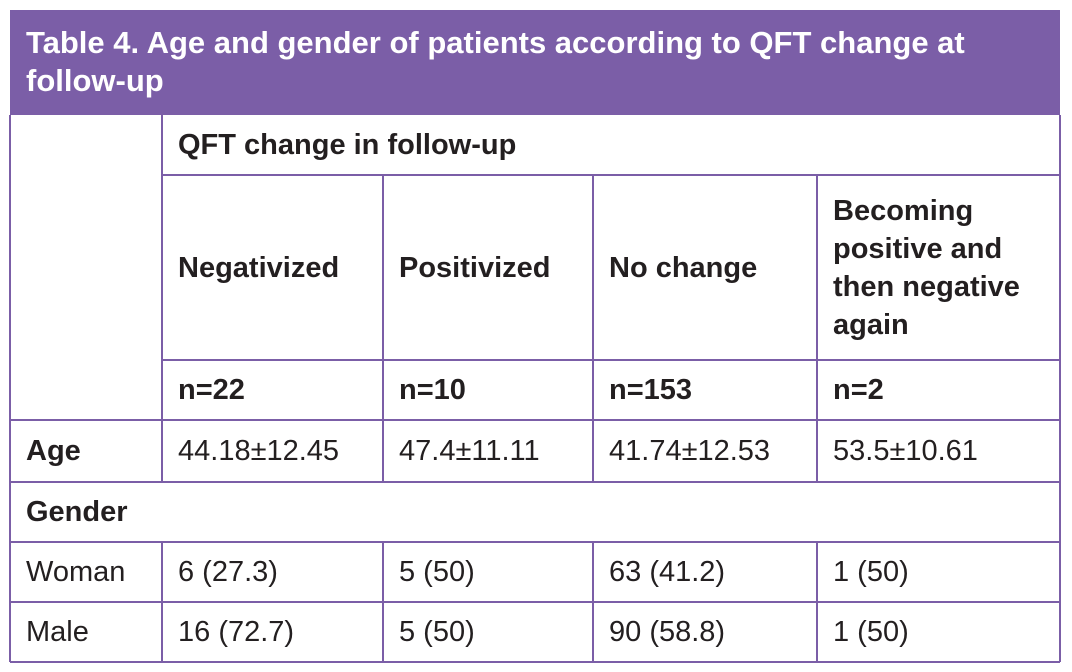 This screenshot has width=1072, height=672. Describe the element at coordinates (475, 267) in the screenshot. I see `column-header: Positivized` at that location.